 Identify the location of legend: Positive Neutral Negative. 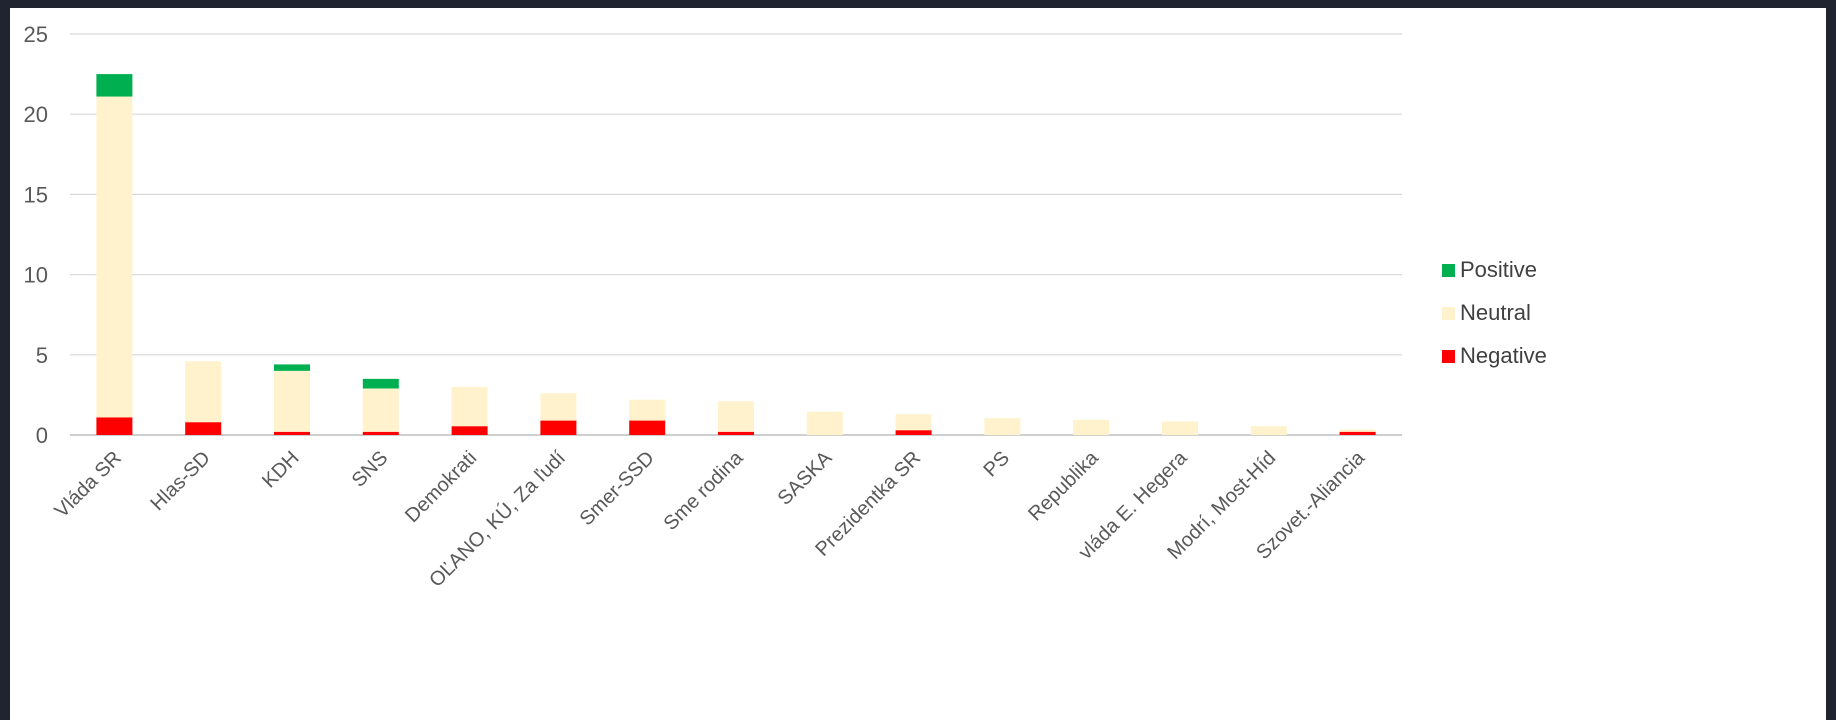
(1494, 312).